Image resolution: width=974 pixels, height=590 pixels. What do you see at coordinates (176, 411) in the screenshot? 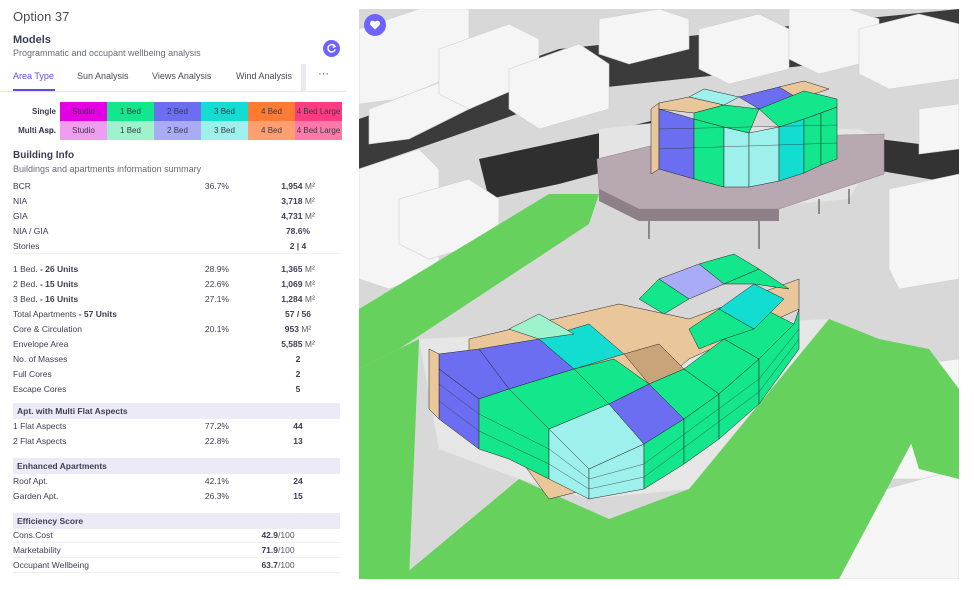
I see `multi-flat-heading: Apt. with Multi Flat Aspects` at bounding box center [176, 411].